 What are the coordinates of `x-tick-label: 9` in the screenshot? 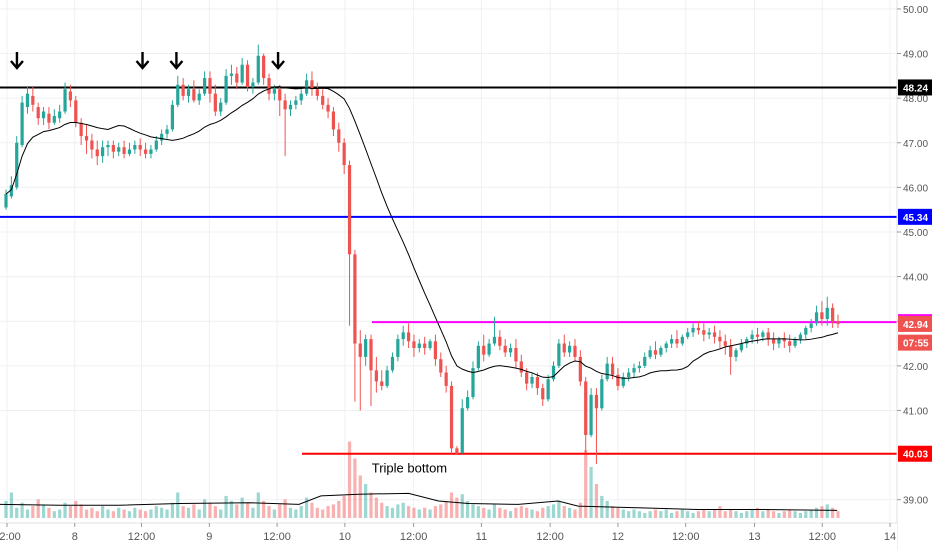 It's located at (209, 537).